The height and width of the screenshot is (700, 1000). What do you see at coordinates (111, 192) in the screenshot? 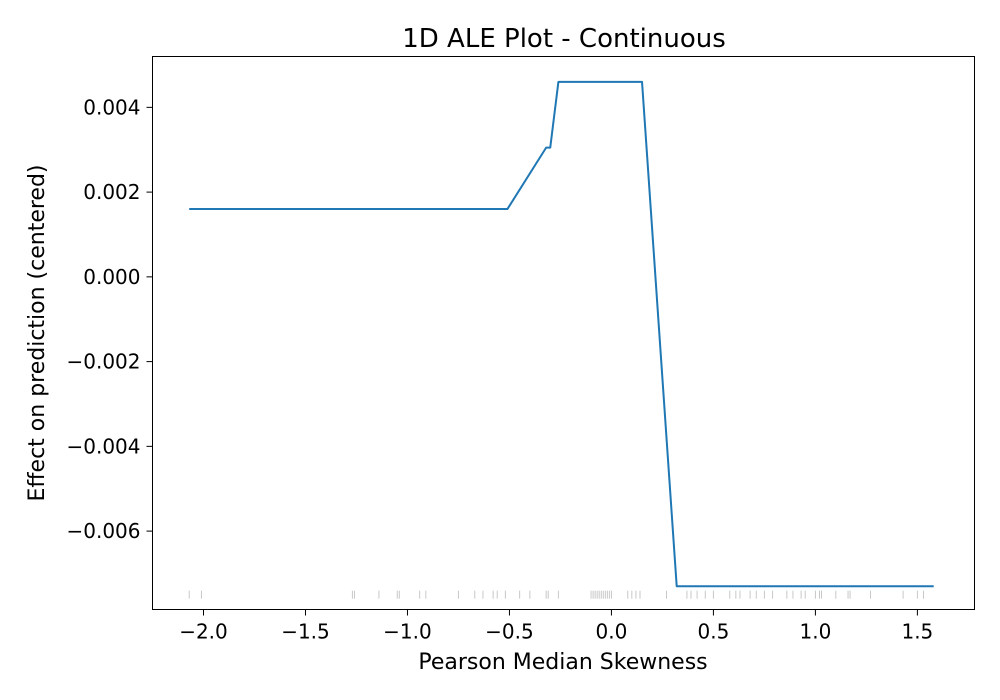
I see `y-tick-label: 0.002` at bounding box center [111, 192].